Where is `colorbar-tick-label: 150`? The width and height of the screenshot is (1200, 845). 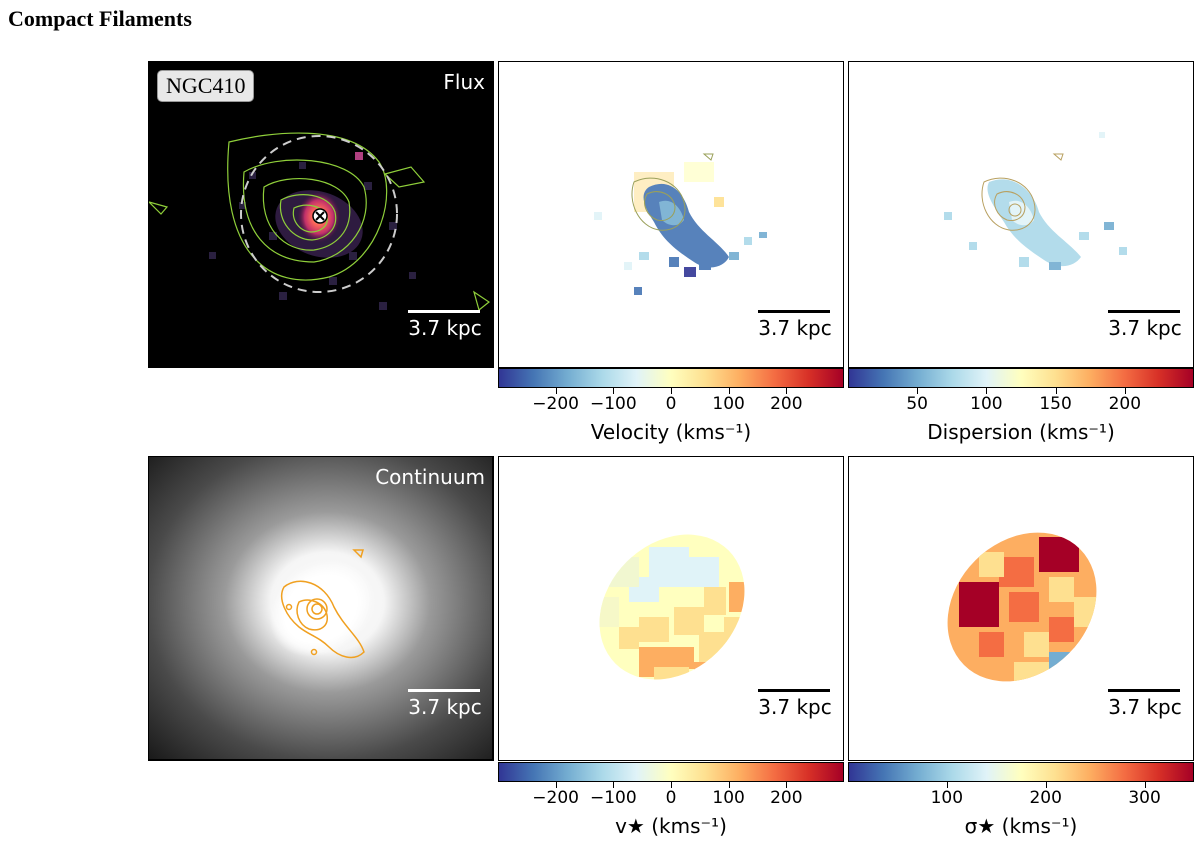
colorbar-tick-label: 150 is located at coordinates (1055, 404).